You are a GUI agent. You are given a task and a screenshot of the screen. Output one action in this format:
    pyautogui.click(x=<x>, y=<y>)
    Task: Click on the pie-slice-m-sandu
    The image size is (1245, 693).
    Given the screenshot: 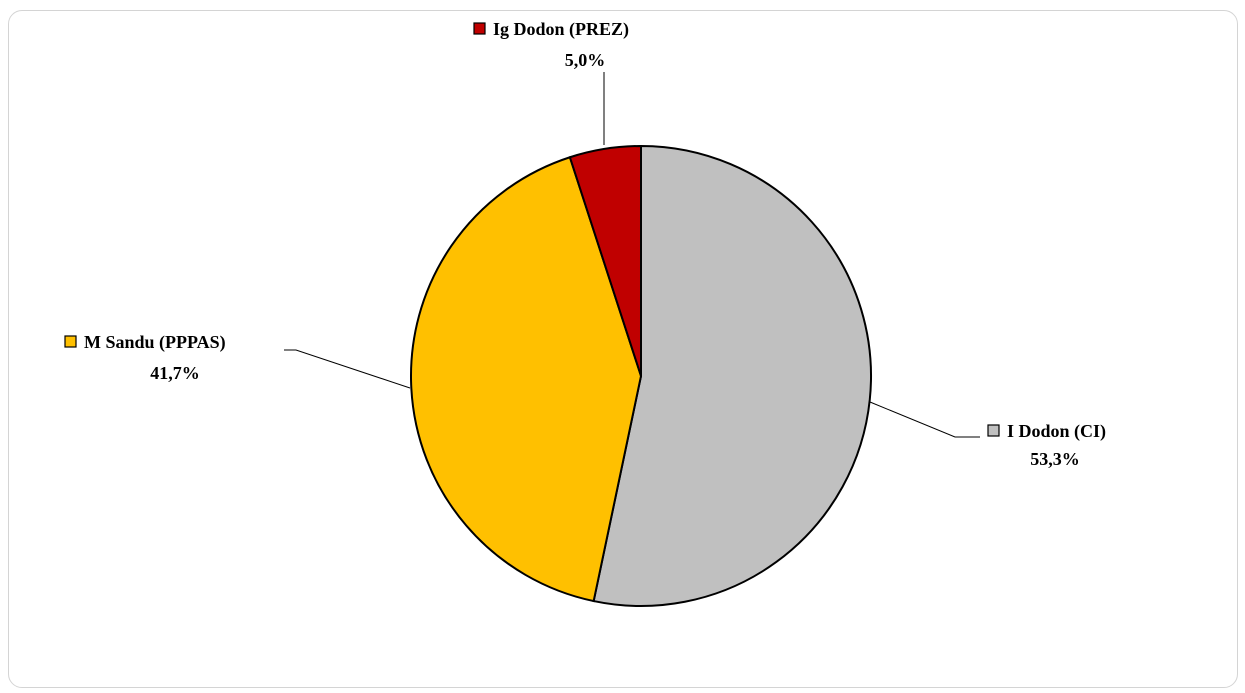 What is the action you would take?
    pyautogui.click(x=526, y=379)
    